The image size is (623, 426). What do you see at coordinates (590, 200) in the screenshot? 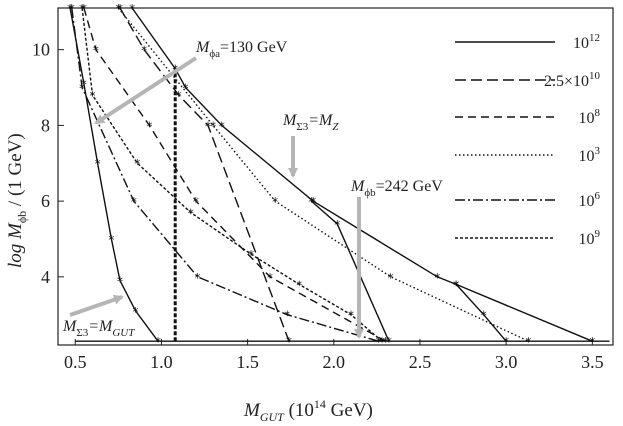
I see `legend-label: 106` at bounding box center [590, 200].